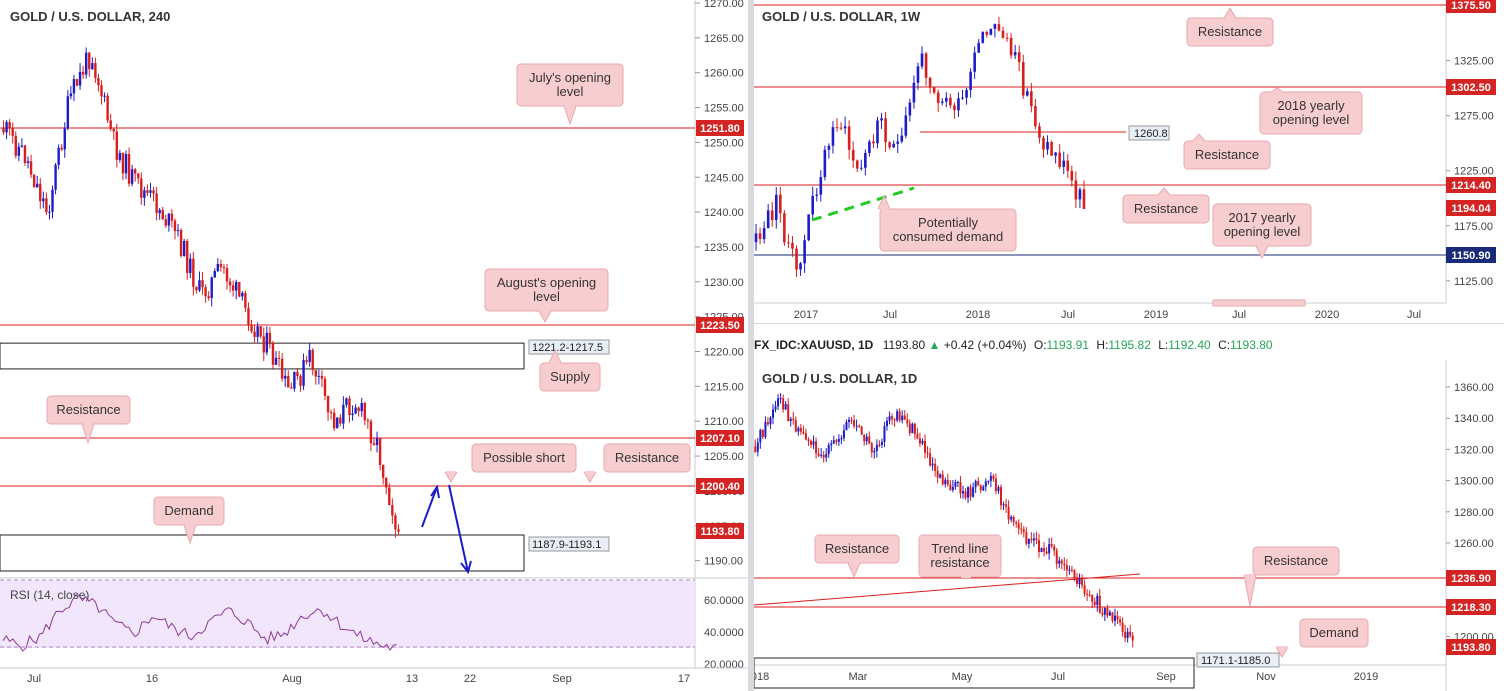 Image resolution: width=1504 pixels, height=691 pixels. Describe the element at coordinates (724, 665) in the screenshot. I see `rsi-tick-label: 20.0000` at that location.